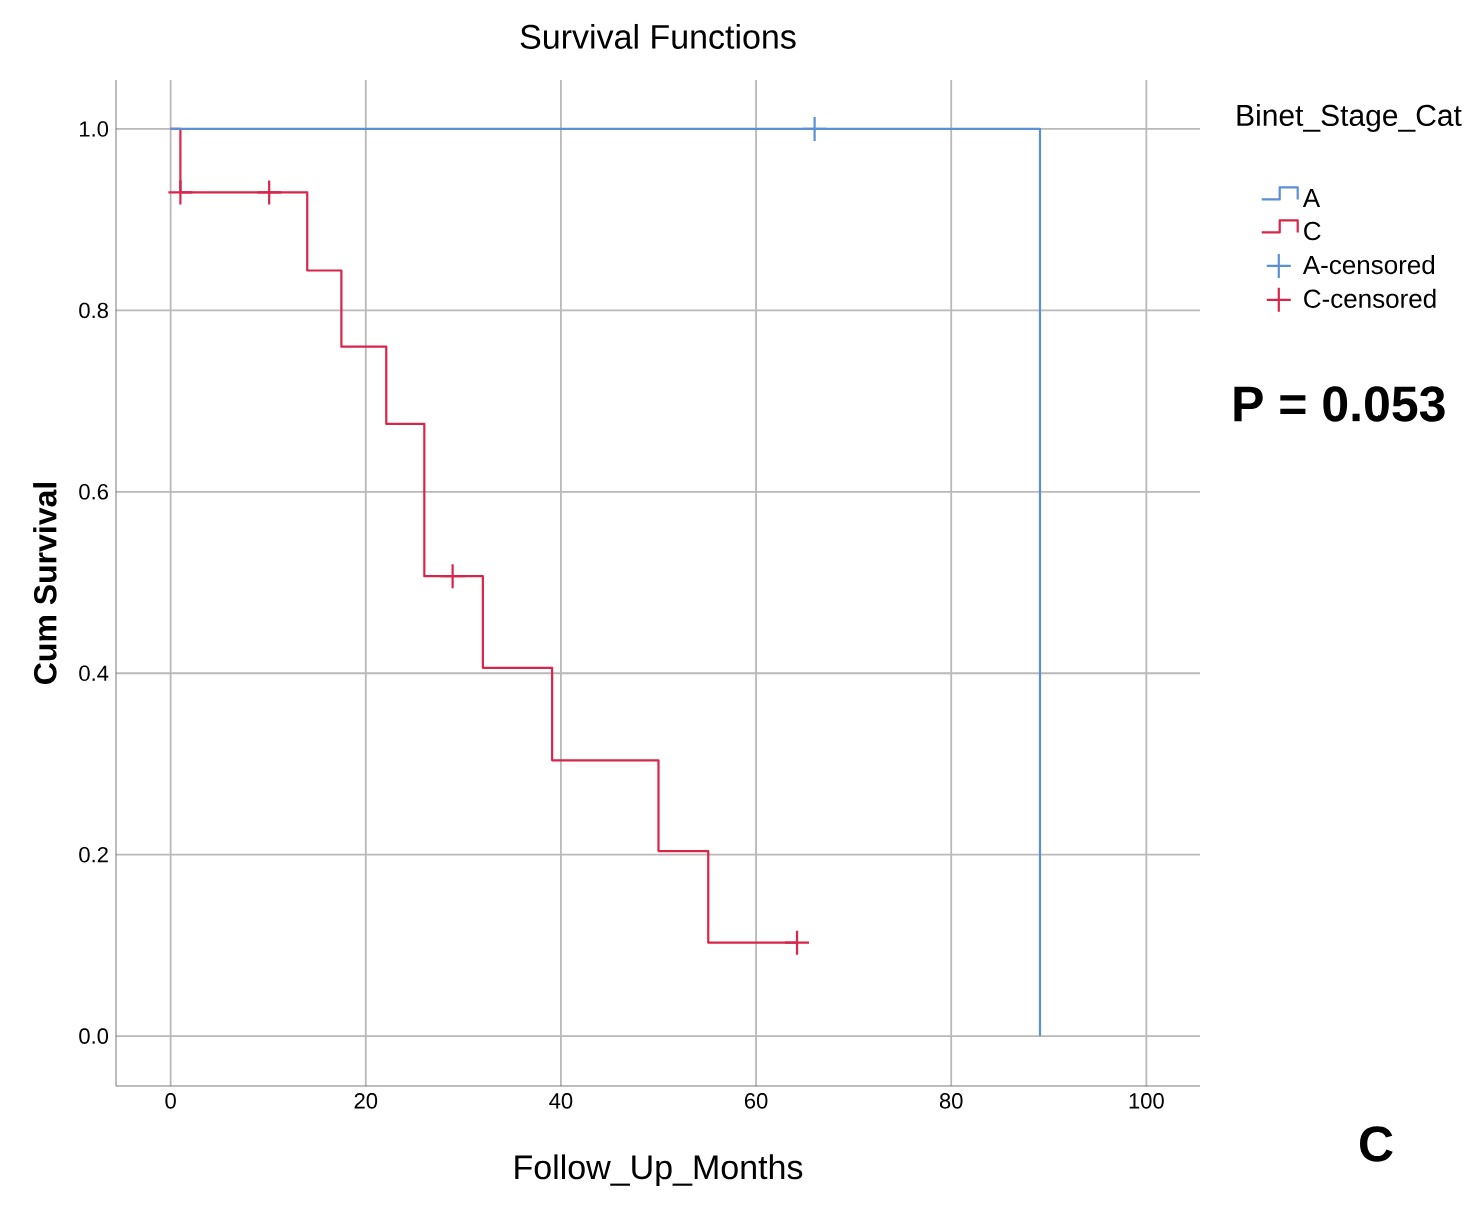  I want to click on y-tick-label: 0.6, so click(93, 492).